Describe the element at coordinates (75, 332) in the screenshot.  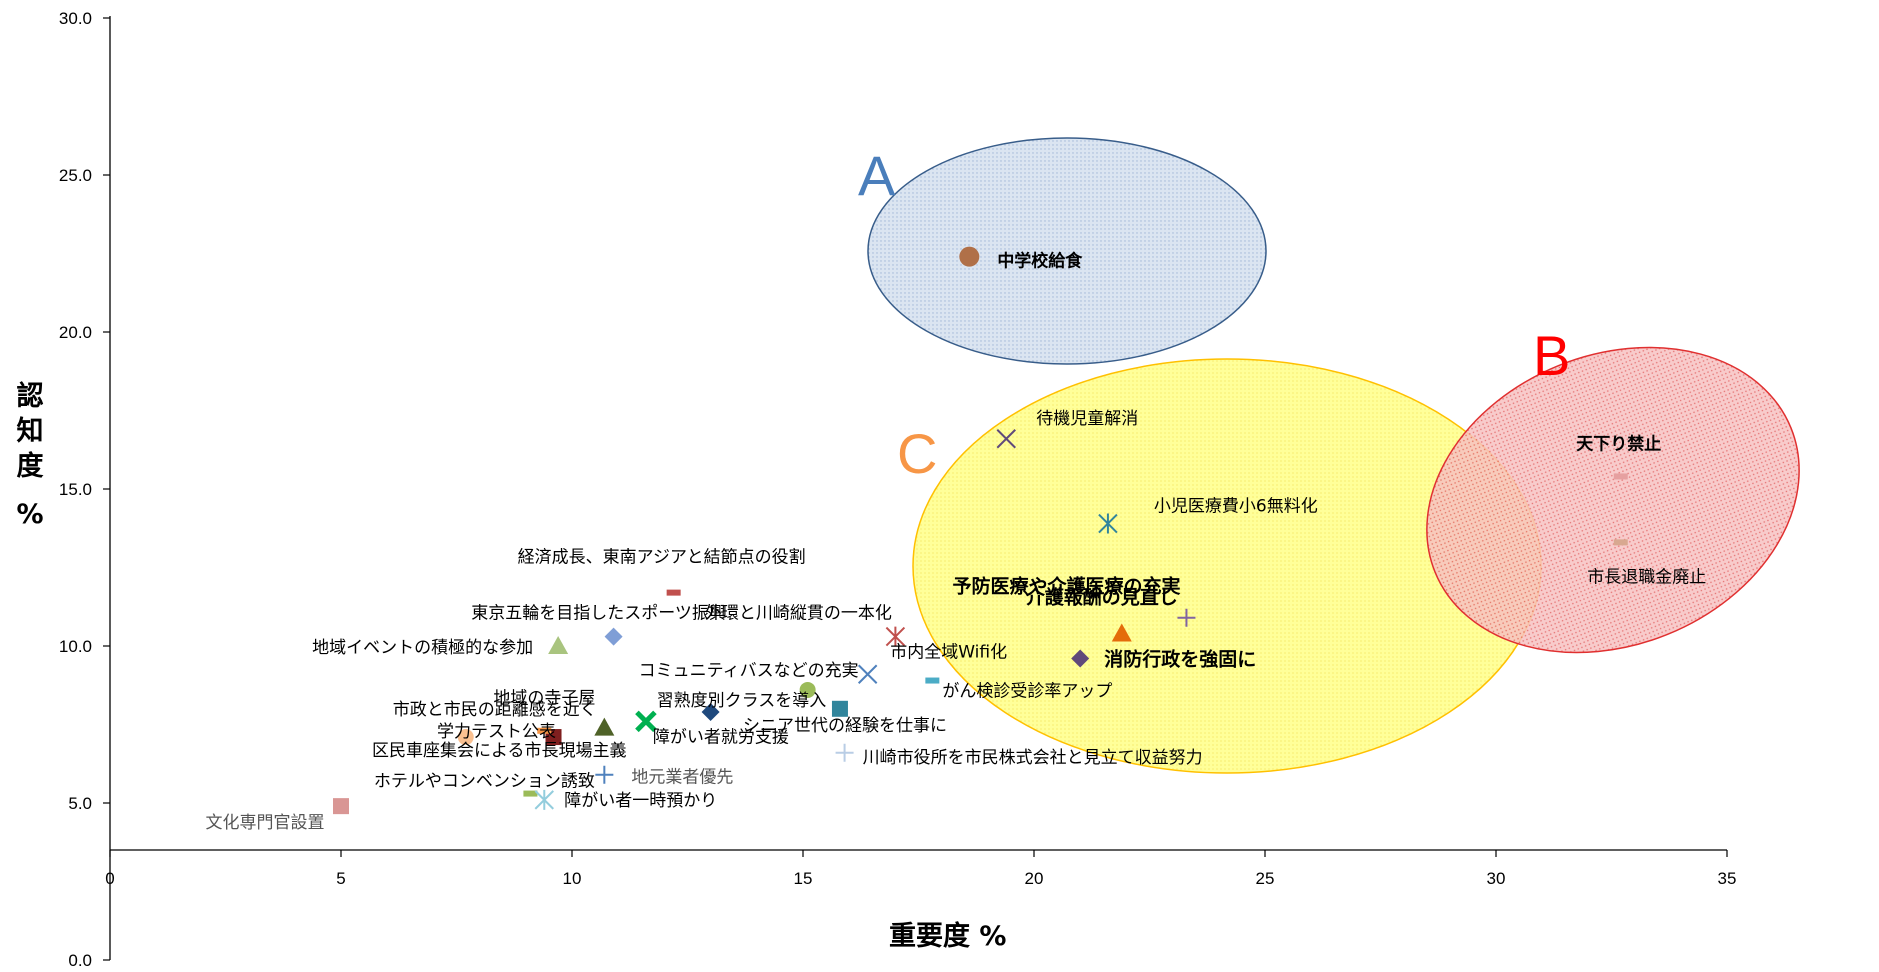
I see `y-tick-label: 20.0` at that location.